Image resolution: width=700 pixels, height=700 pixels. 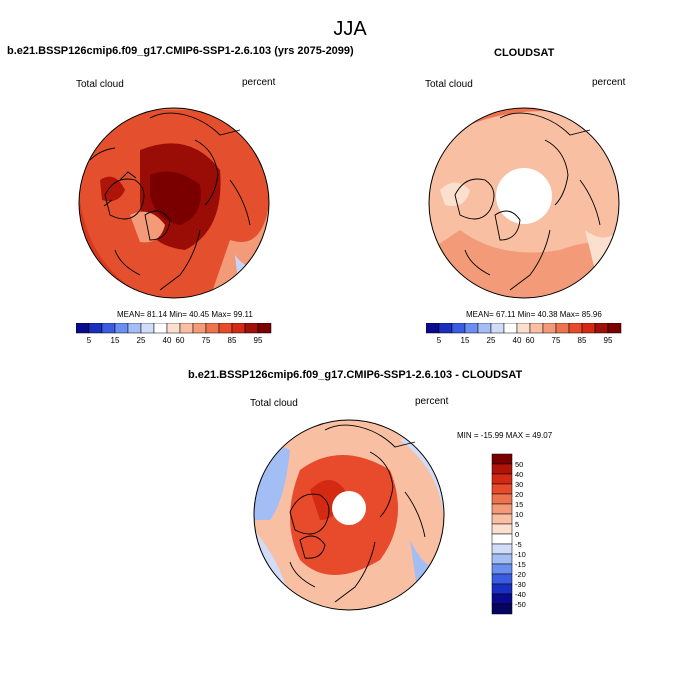 What do you see at coordinates (157, 314) in the screenshot?
I see `model-mean-value: 81.14` at bounding box center [157, 314].